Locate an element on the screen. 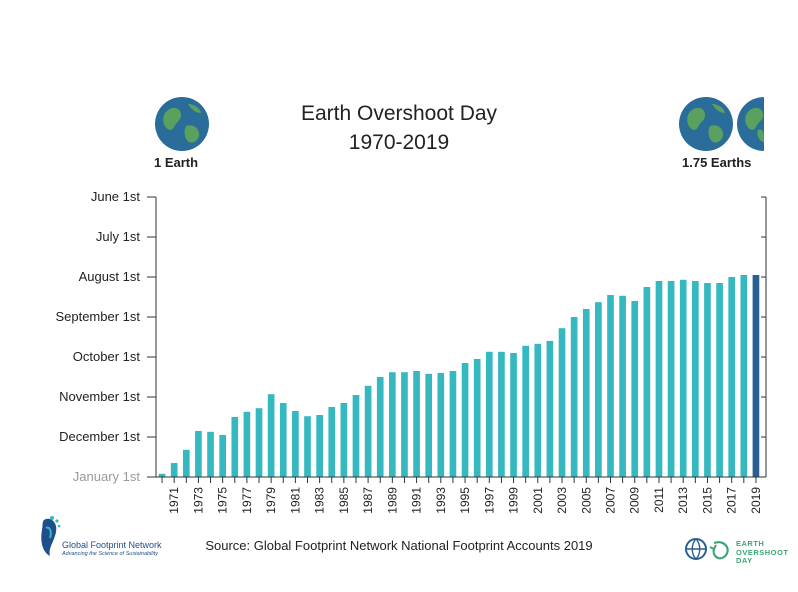 Image resolution: width=798 pixels, height=592 pixels. bar-2007 is located at coordinates (610, 386).